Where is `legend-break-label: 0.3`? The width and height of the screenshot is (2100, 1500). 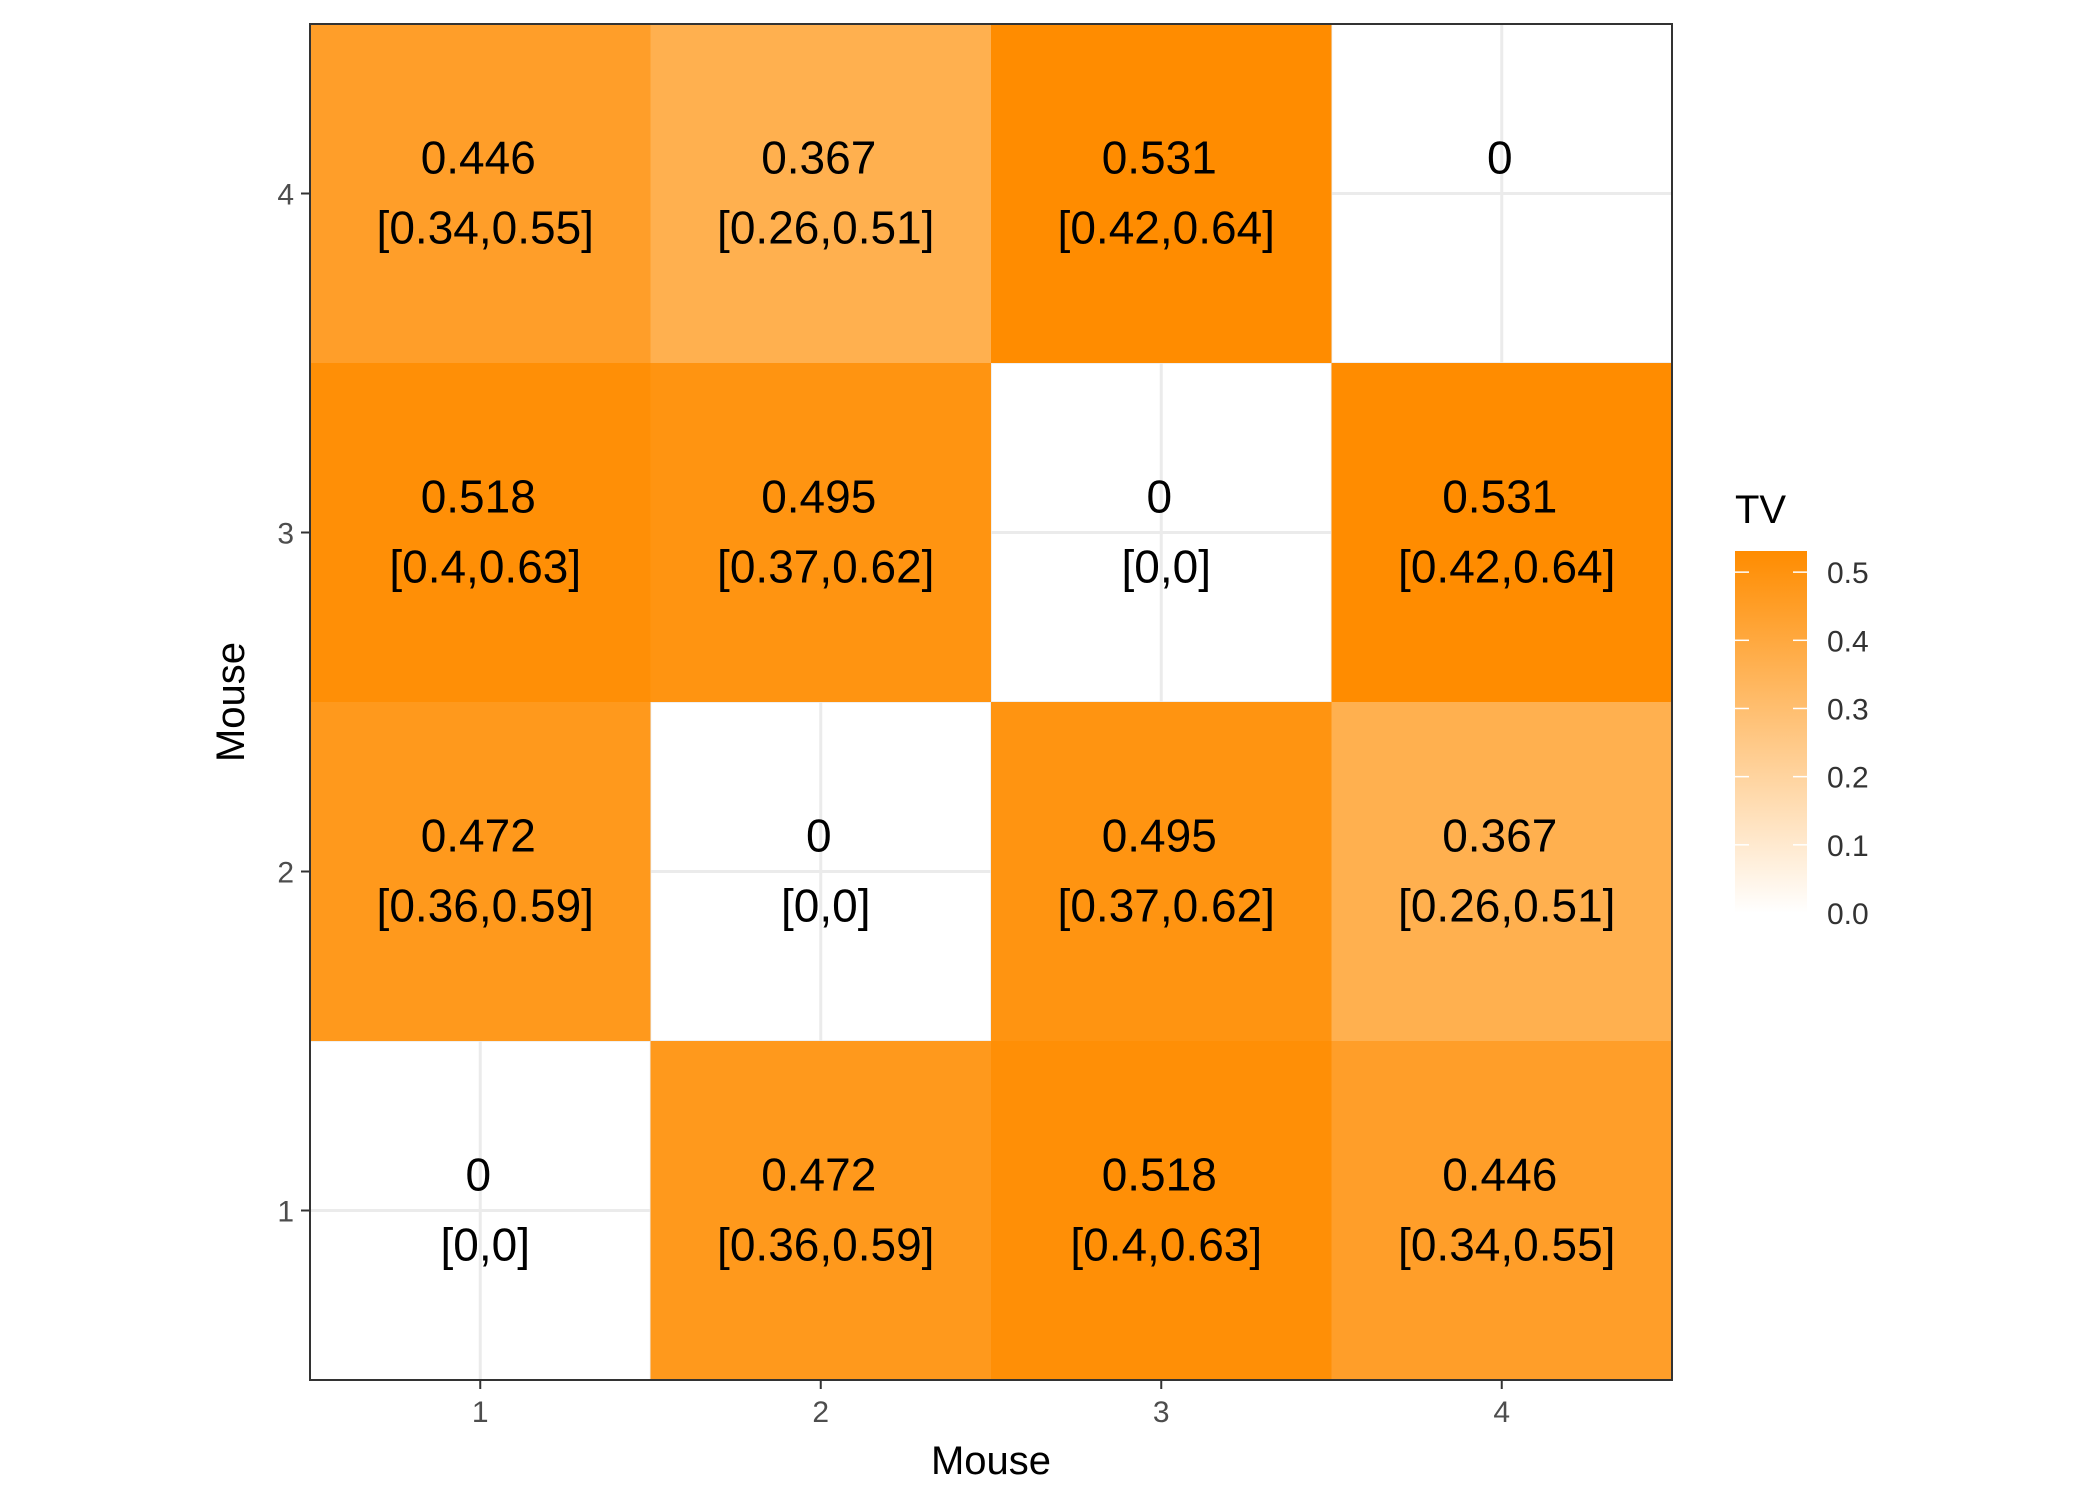 legend-break-label: 0.3 is located at coordinates (1848, 709).